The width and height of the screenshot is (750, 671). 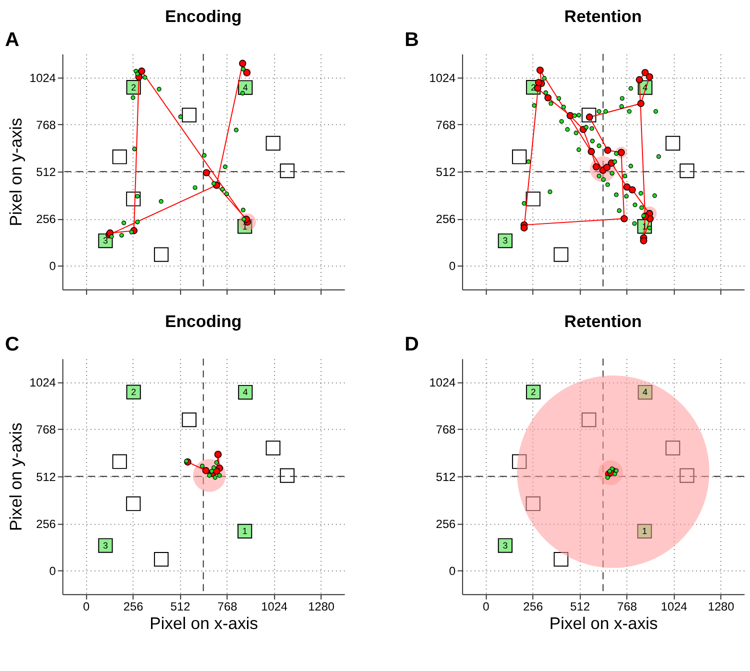 What do you see at coordinates (12, 345) in the screenshot?
I see `text: C` at bounding box center [12, 345].